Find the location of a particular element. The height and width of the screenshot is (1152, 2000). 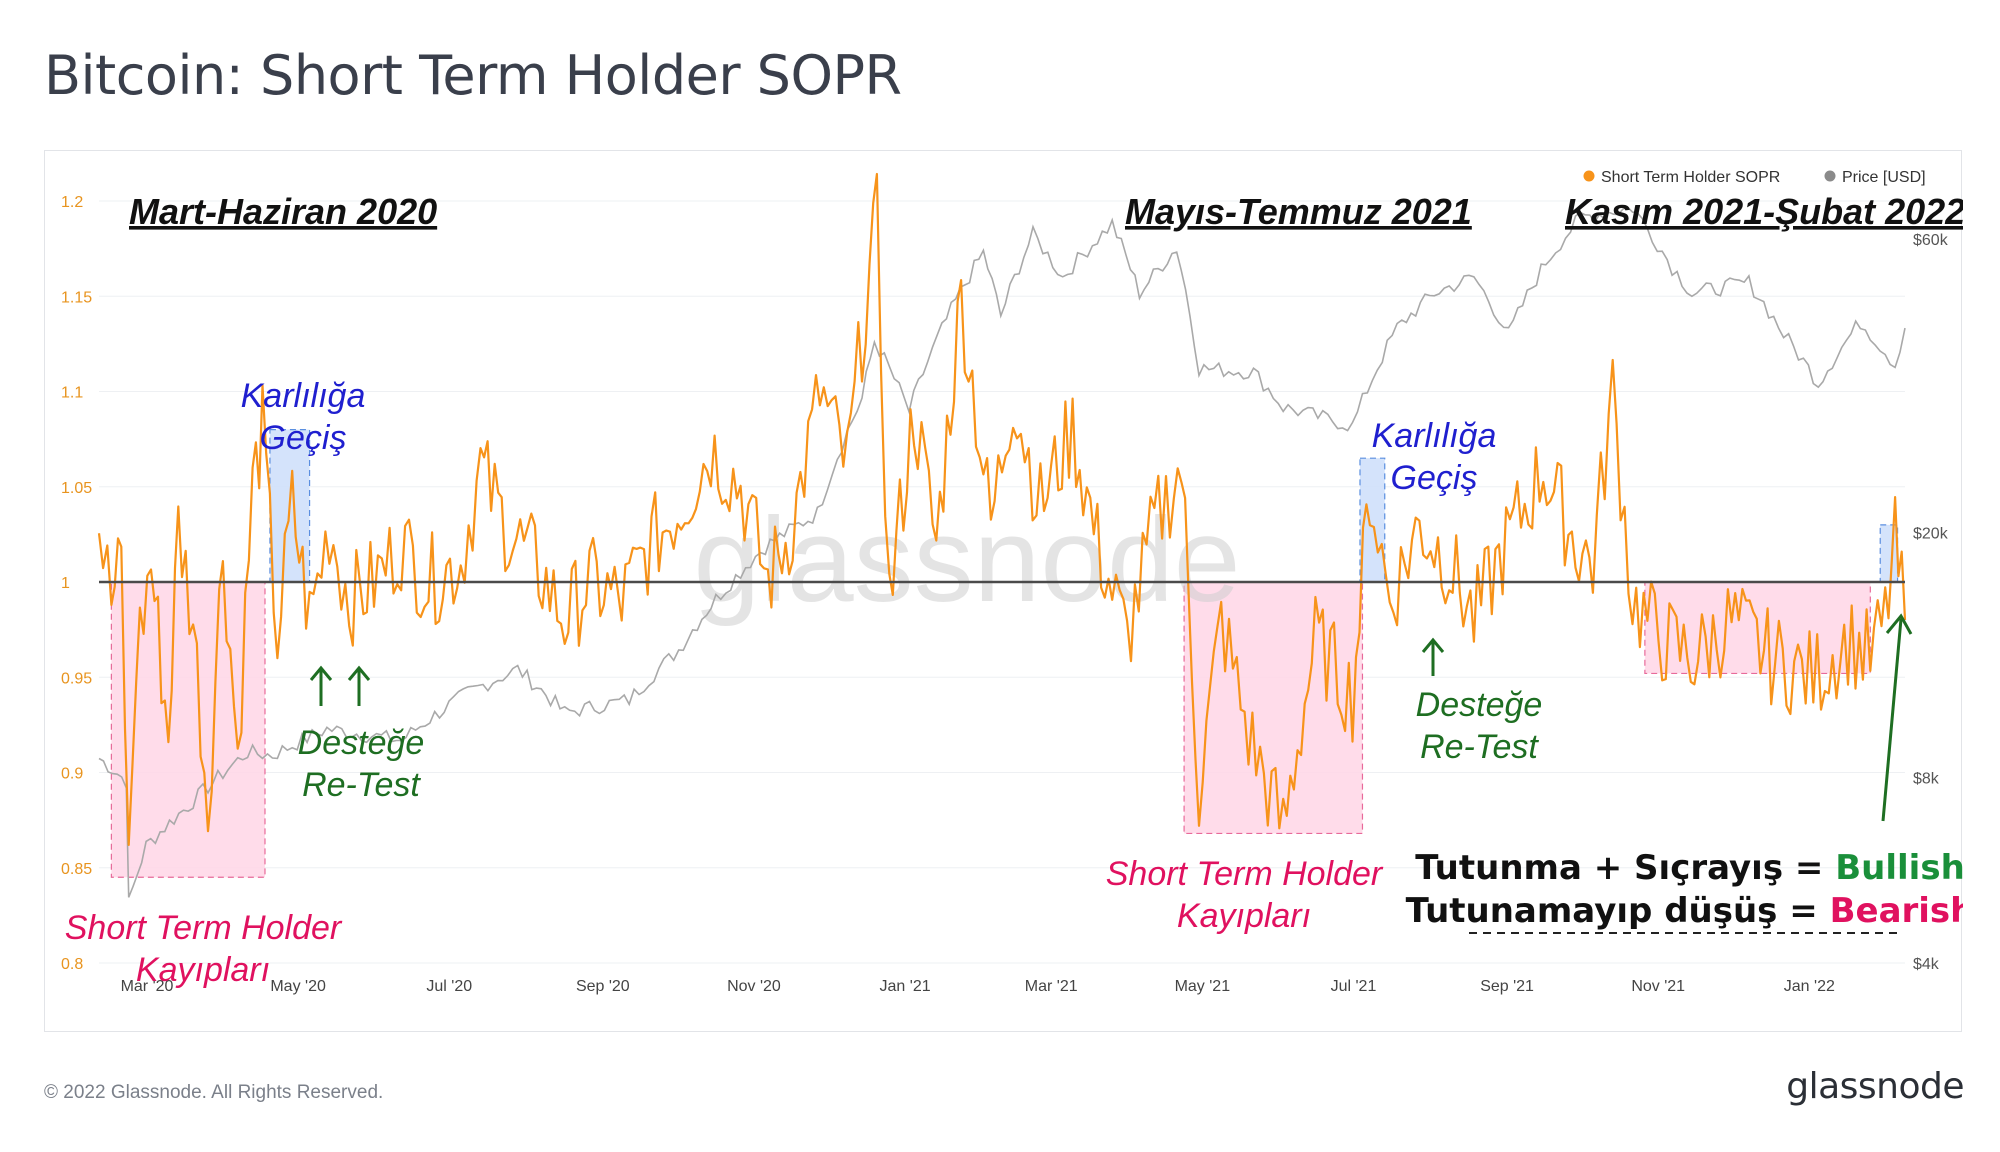

x-tick-11: Jan '22 is located at coordinates (1809, 986).